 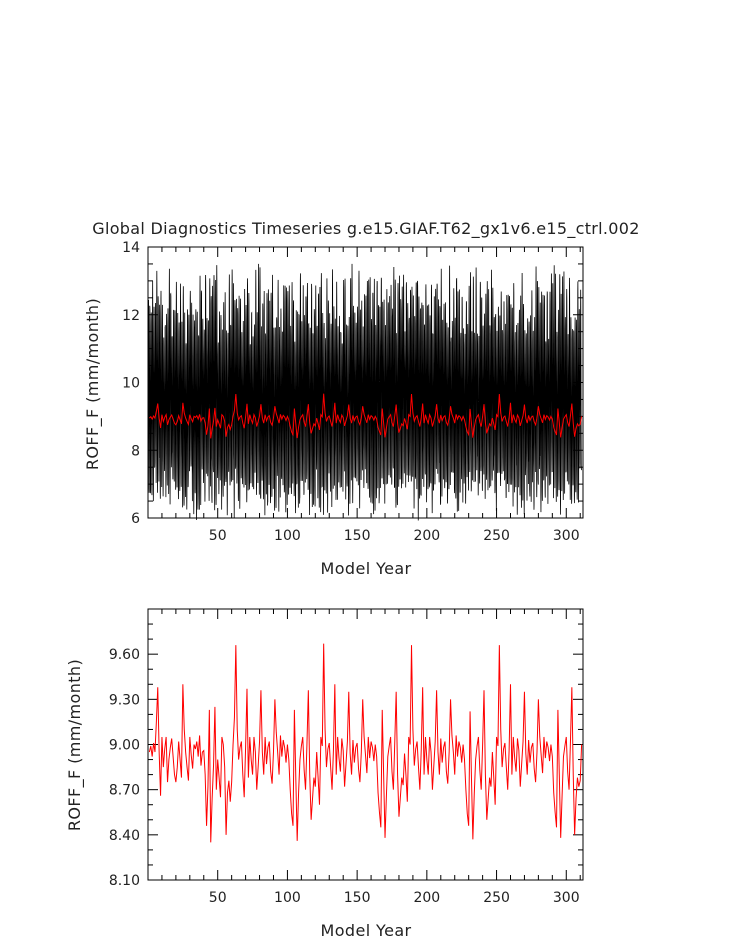 What do you see at coordinates (357, 536) in the screenshot?
I see `x-tick-label-top: 150` at bounding box center [357, 536].